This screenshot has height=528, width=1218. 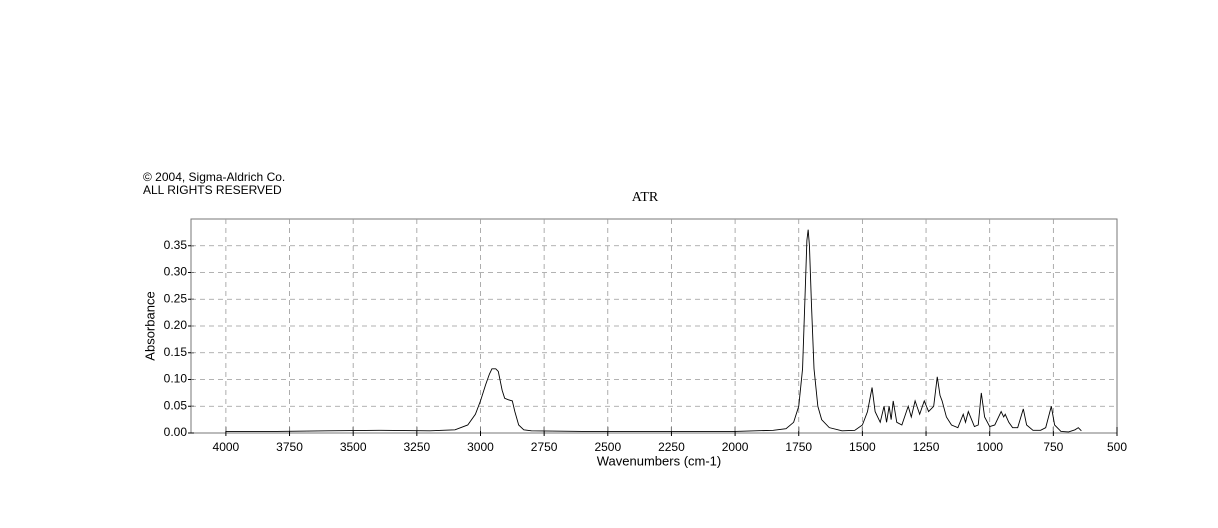 I want to click on x-tick-label: 2750, so click(x=544, y=447).